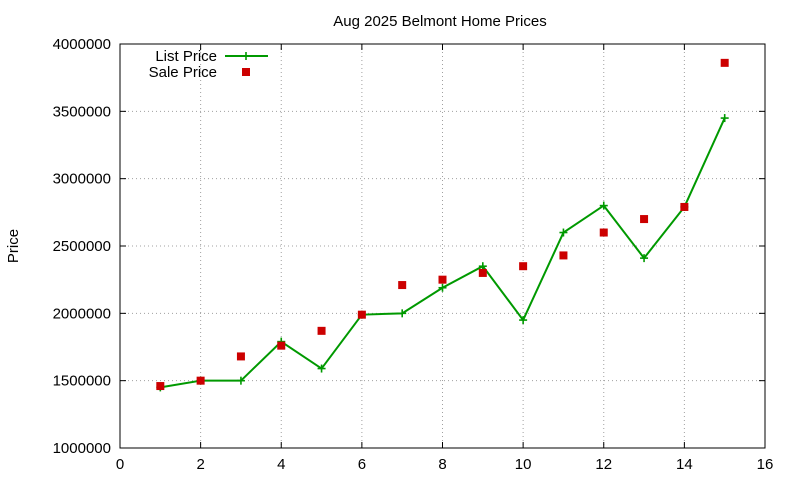 This screenshot has height=480, width=800. What do you see at coordinates (684, 464) in the screenshot?
I see `x-tick-label: 14` at bounding box center [684, 464].